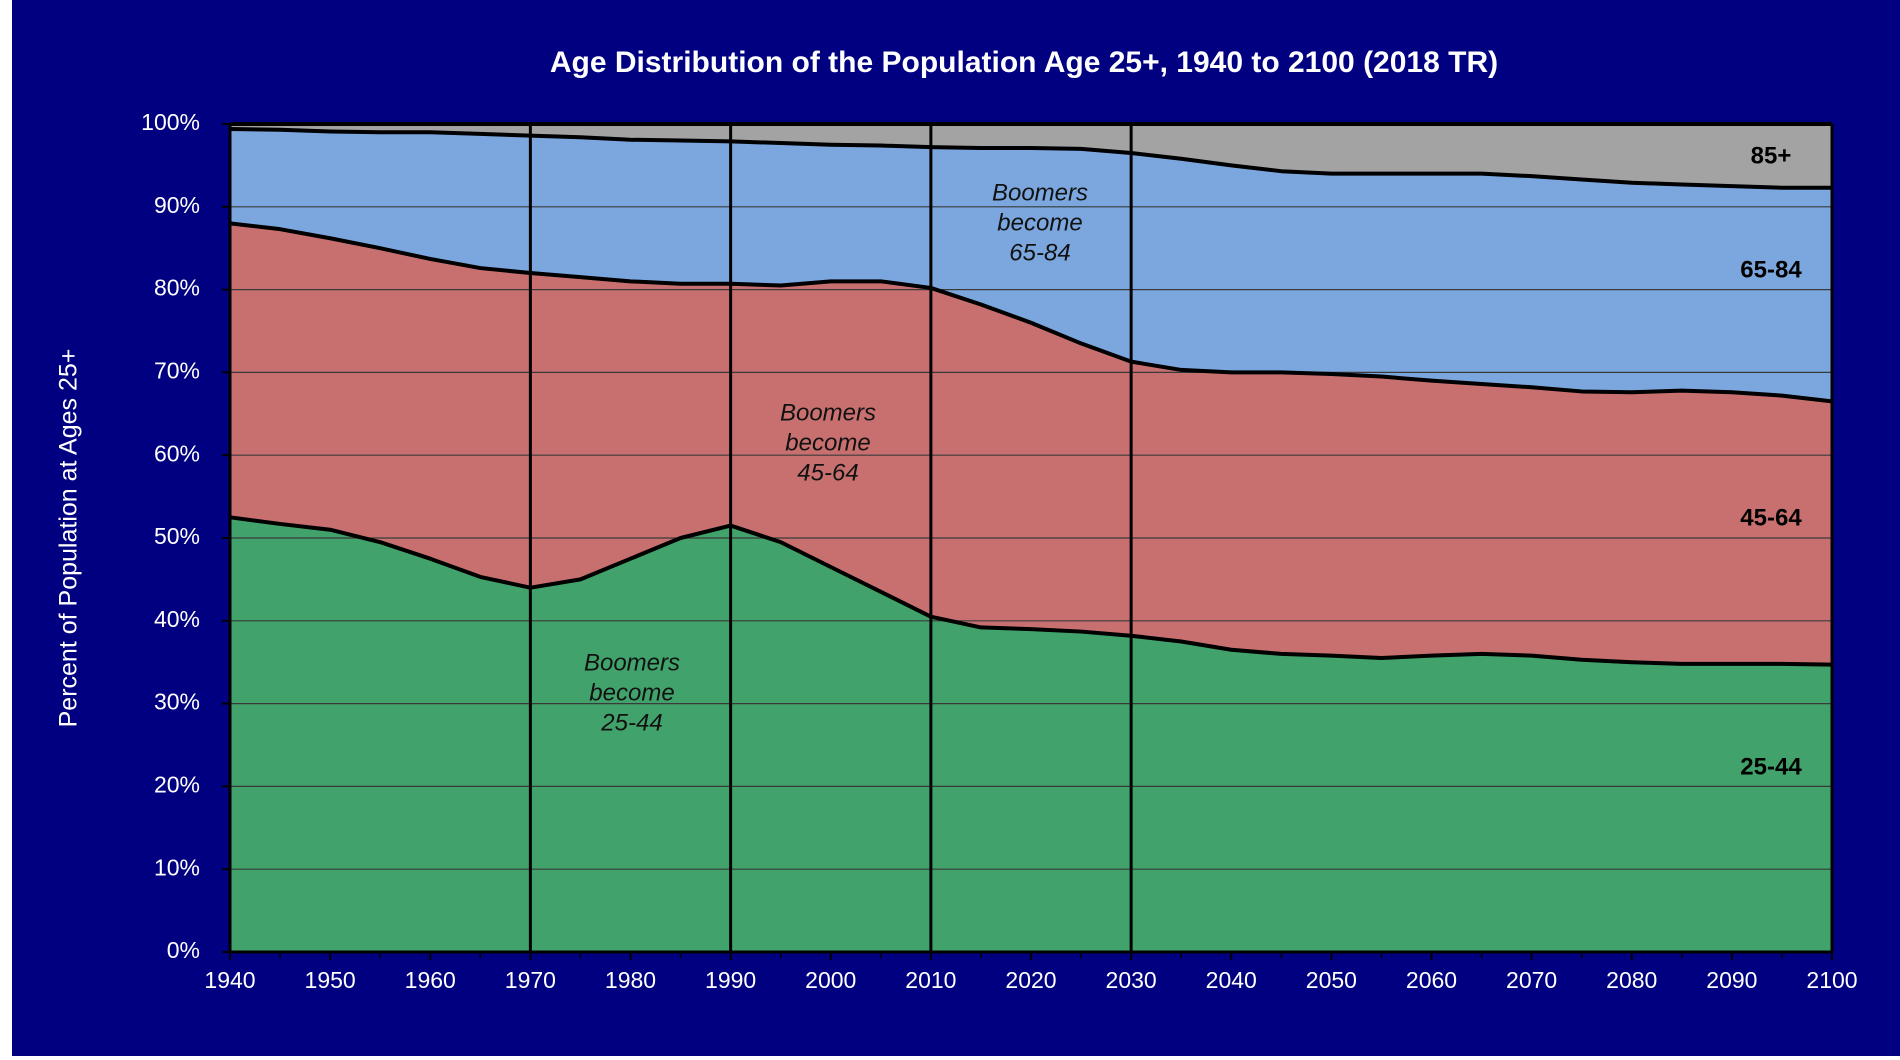  What do you see at coordinates (1771, 155) in the screenshot?
I see `series-label: 85+` at bounding box center [1771, 155].